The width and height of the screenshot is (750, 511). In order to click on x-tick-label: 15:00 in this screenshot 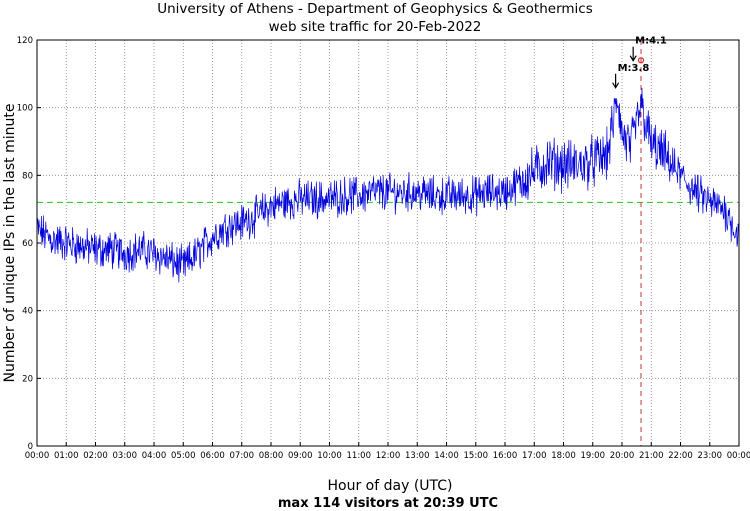, I will do `click(476, 456)`.